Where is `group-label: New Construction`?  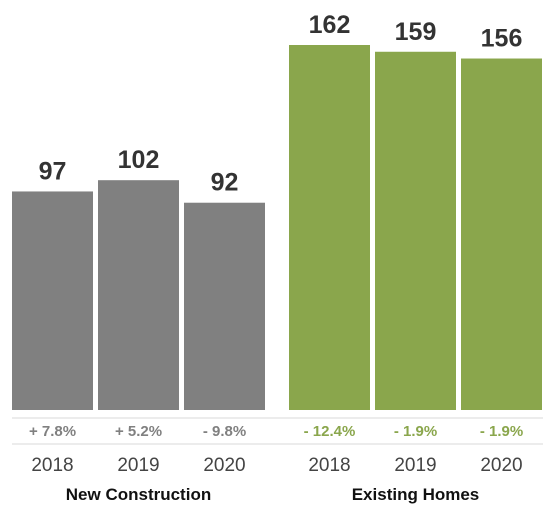 group-label: New Construction is located at coordinates (138, 494).